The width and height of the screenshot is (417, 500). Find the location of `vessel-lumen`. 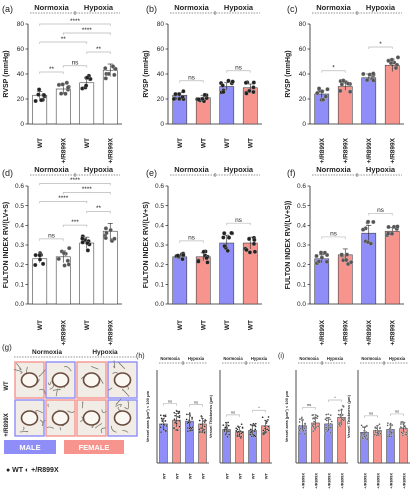

vessel-lumen is located at coordinates (29, 418).